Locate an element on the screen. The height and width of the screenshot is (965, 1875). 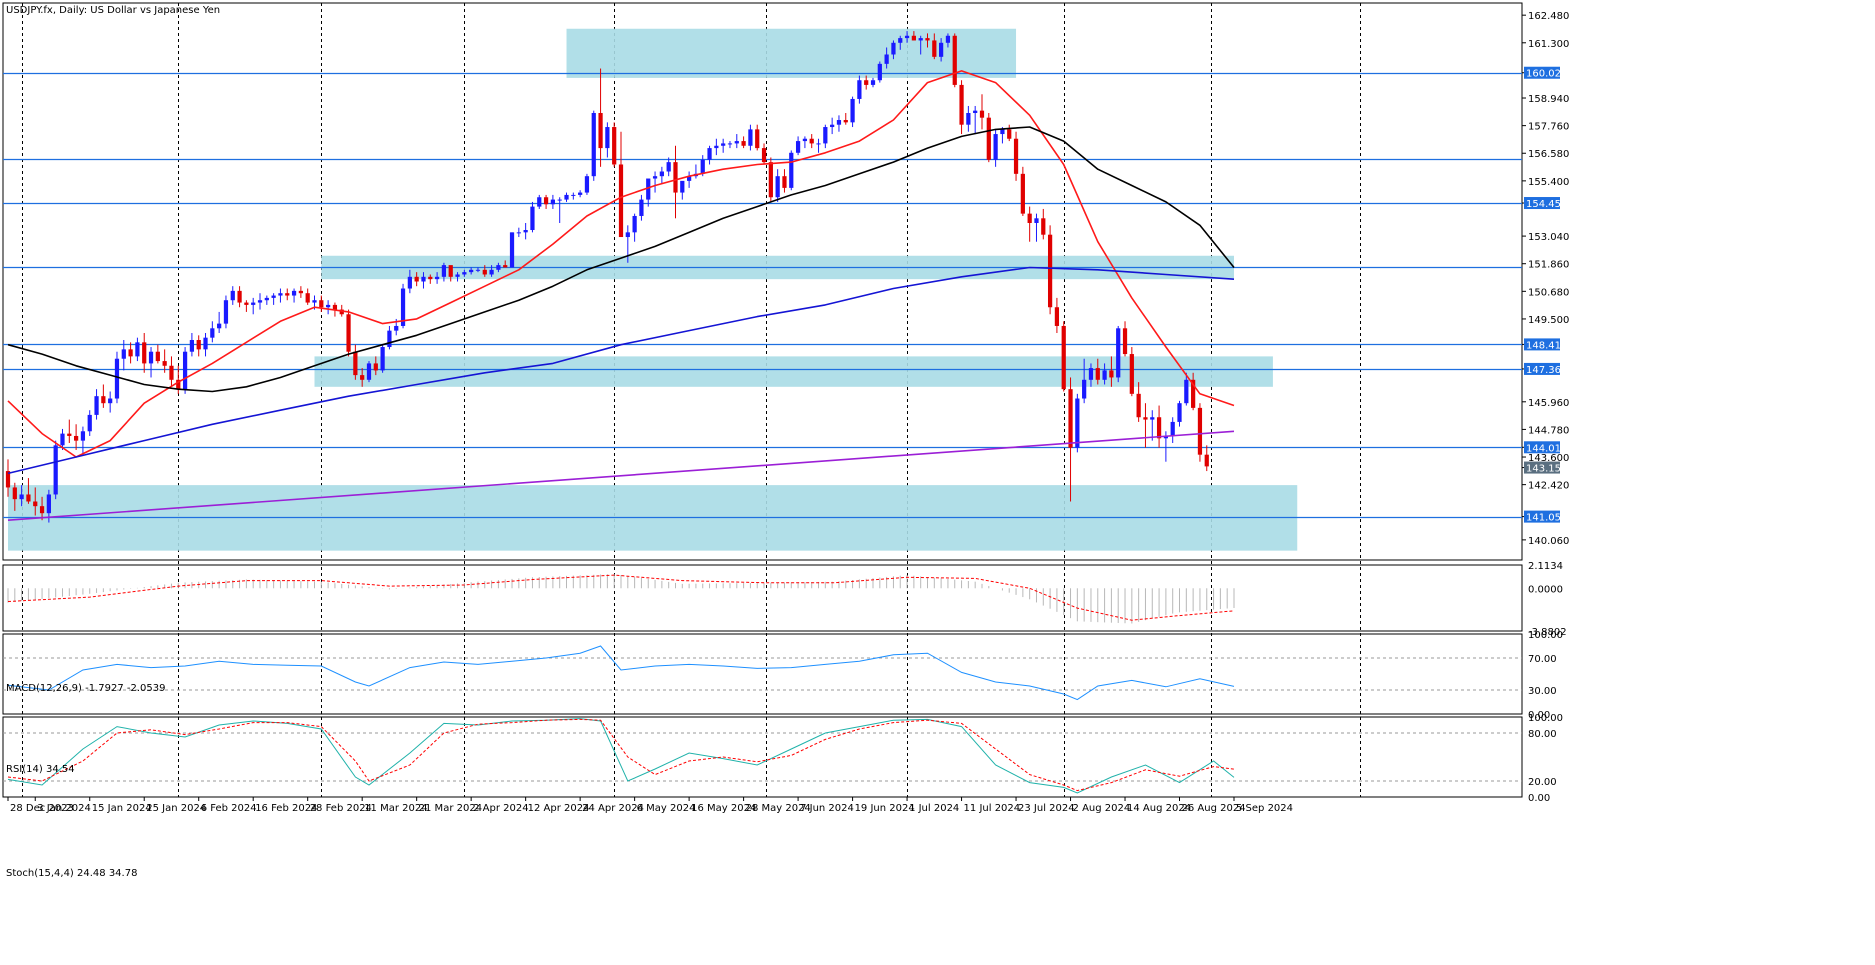
date-tick-label: 26 Aug 2024 is located at coordinates (1214, 808).